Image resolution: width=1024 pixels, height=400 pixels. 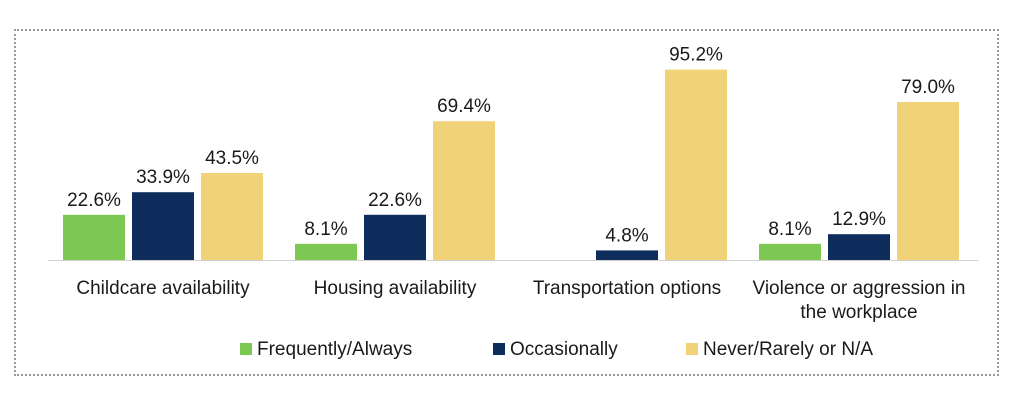 I want to click on data-label: 4.8%, so click(x=626, y=235).